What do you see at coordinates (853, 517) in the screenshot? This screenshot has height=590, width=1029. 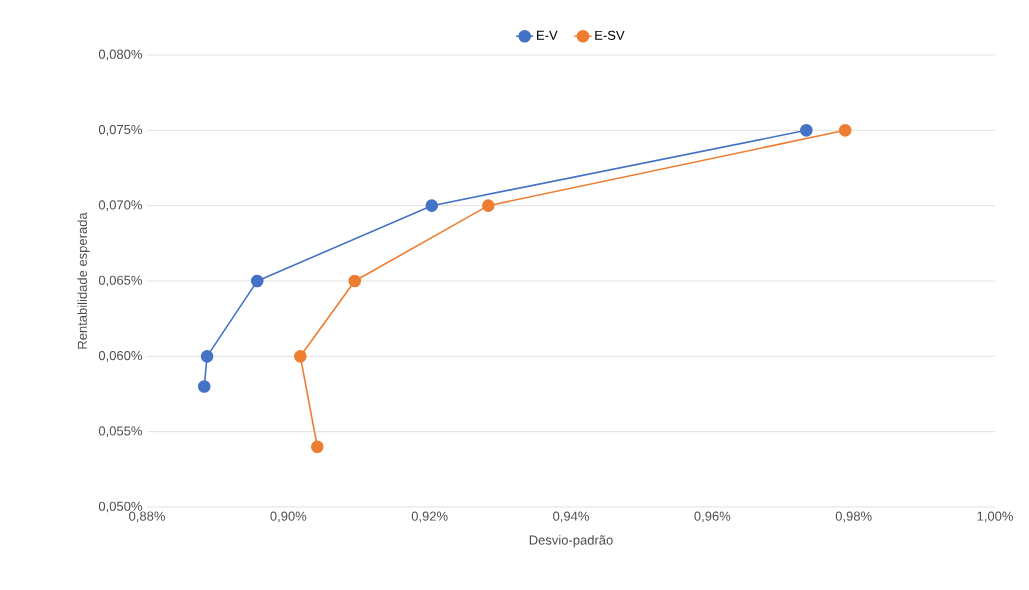 I see `x-tick-label: 0,98%` at bounding box center [853, 517].